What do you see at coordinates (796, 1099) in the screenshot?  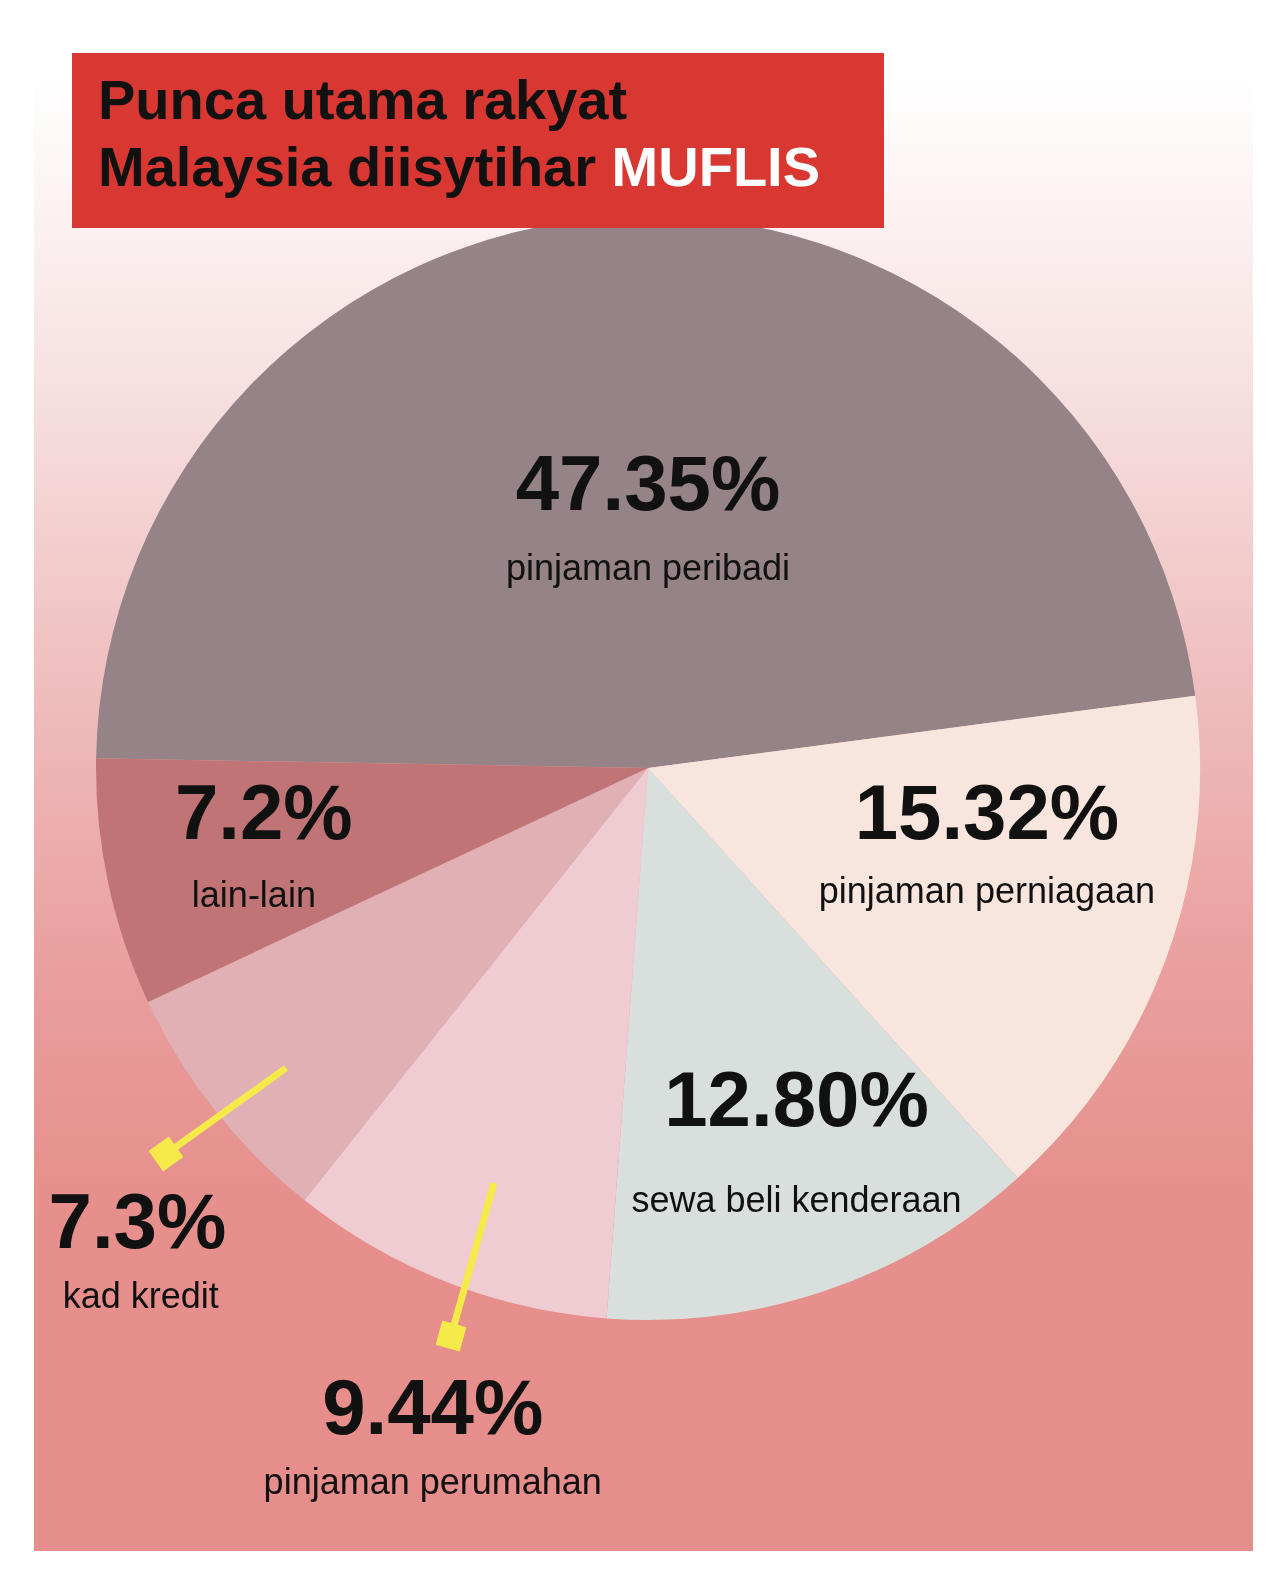 I see `data-label: 12.80%` at bounding box center [796, 1099].